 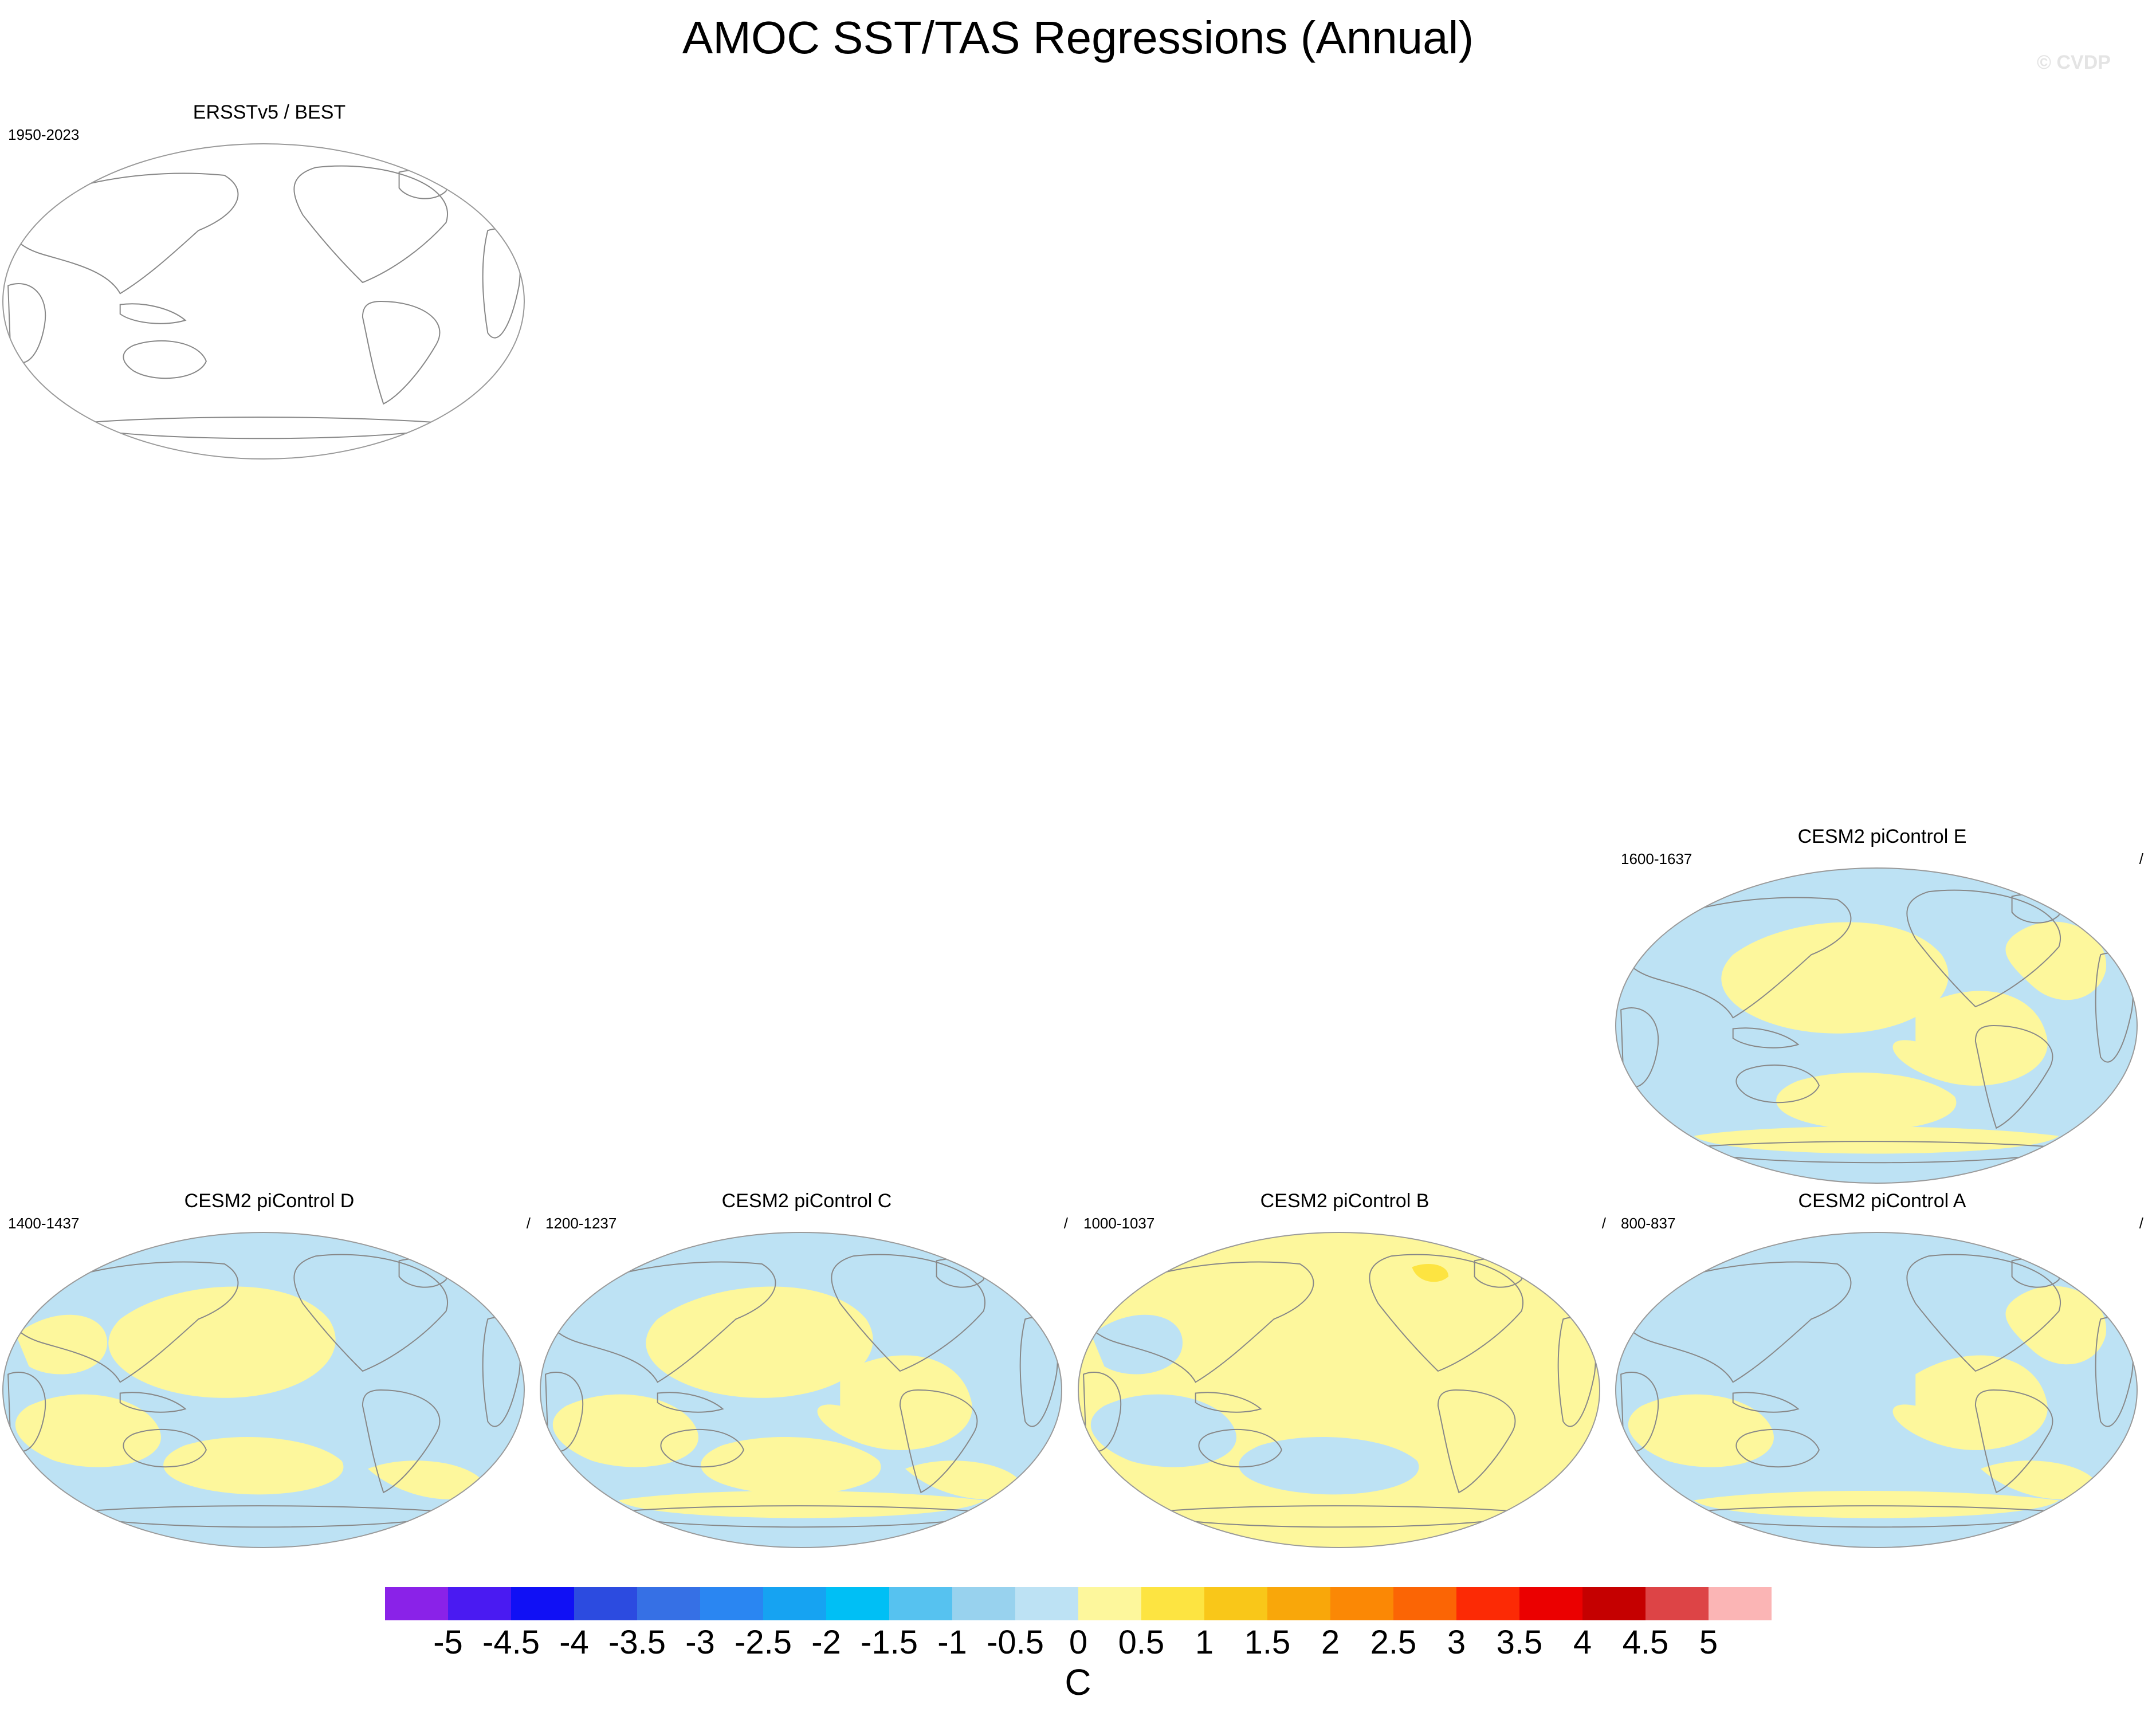 What do you see at coordinates (1645, 1642) in the screenshot?
I see `colorbar-tick-label: 4.5` at bounding box center [1645, 1642].